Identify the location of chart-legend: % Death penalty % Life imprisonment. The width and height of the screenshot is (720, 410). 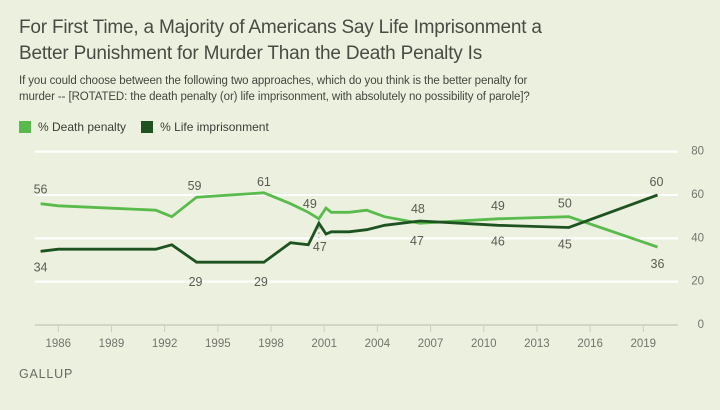
(144, 127).